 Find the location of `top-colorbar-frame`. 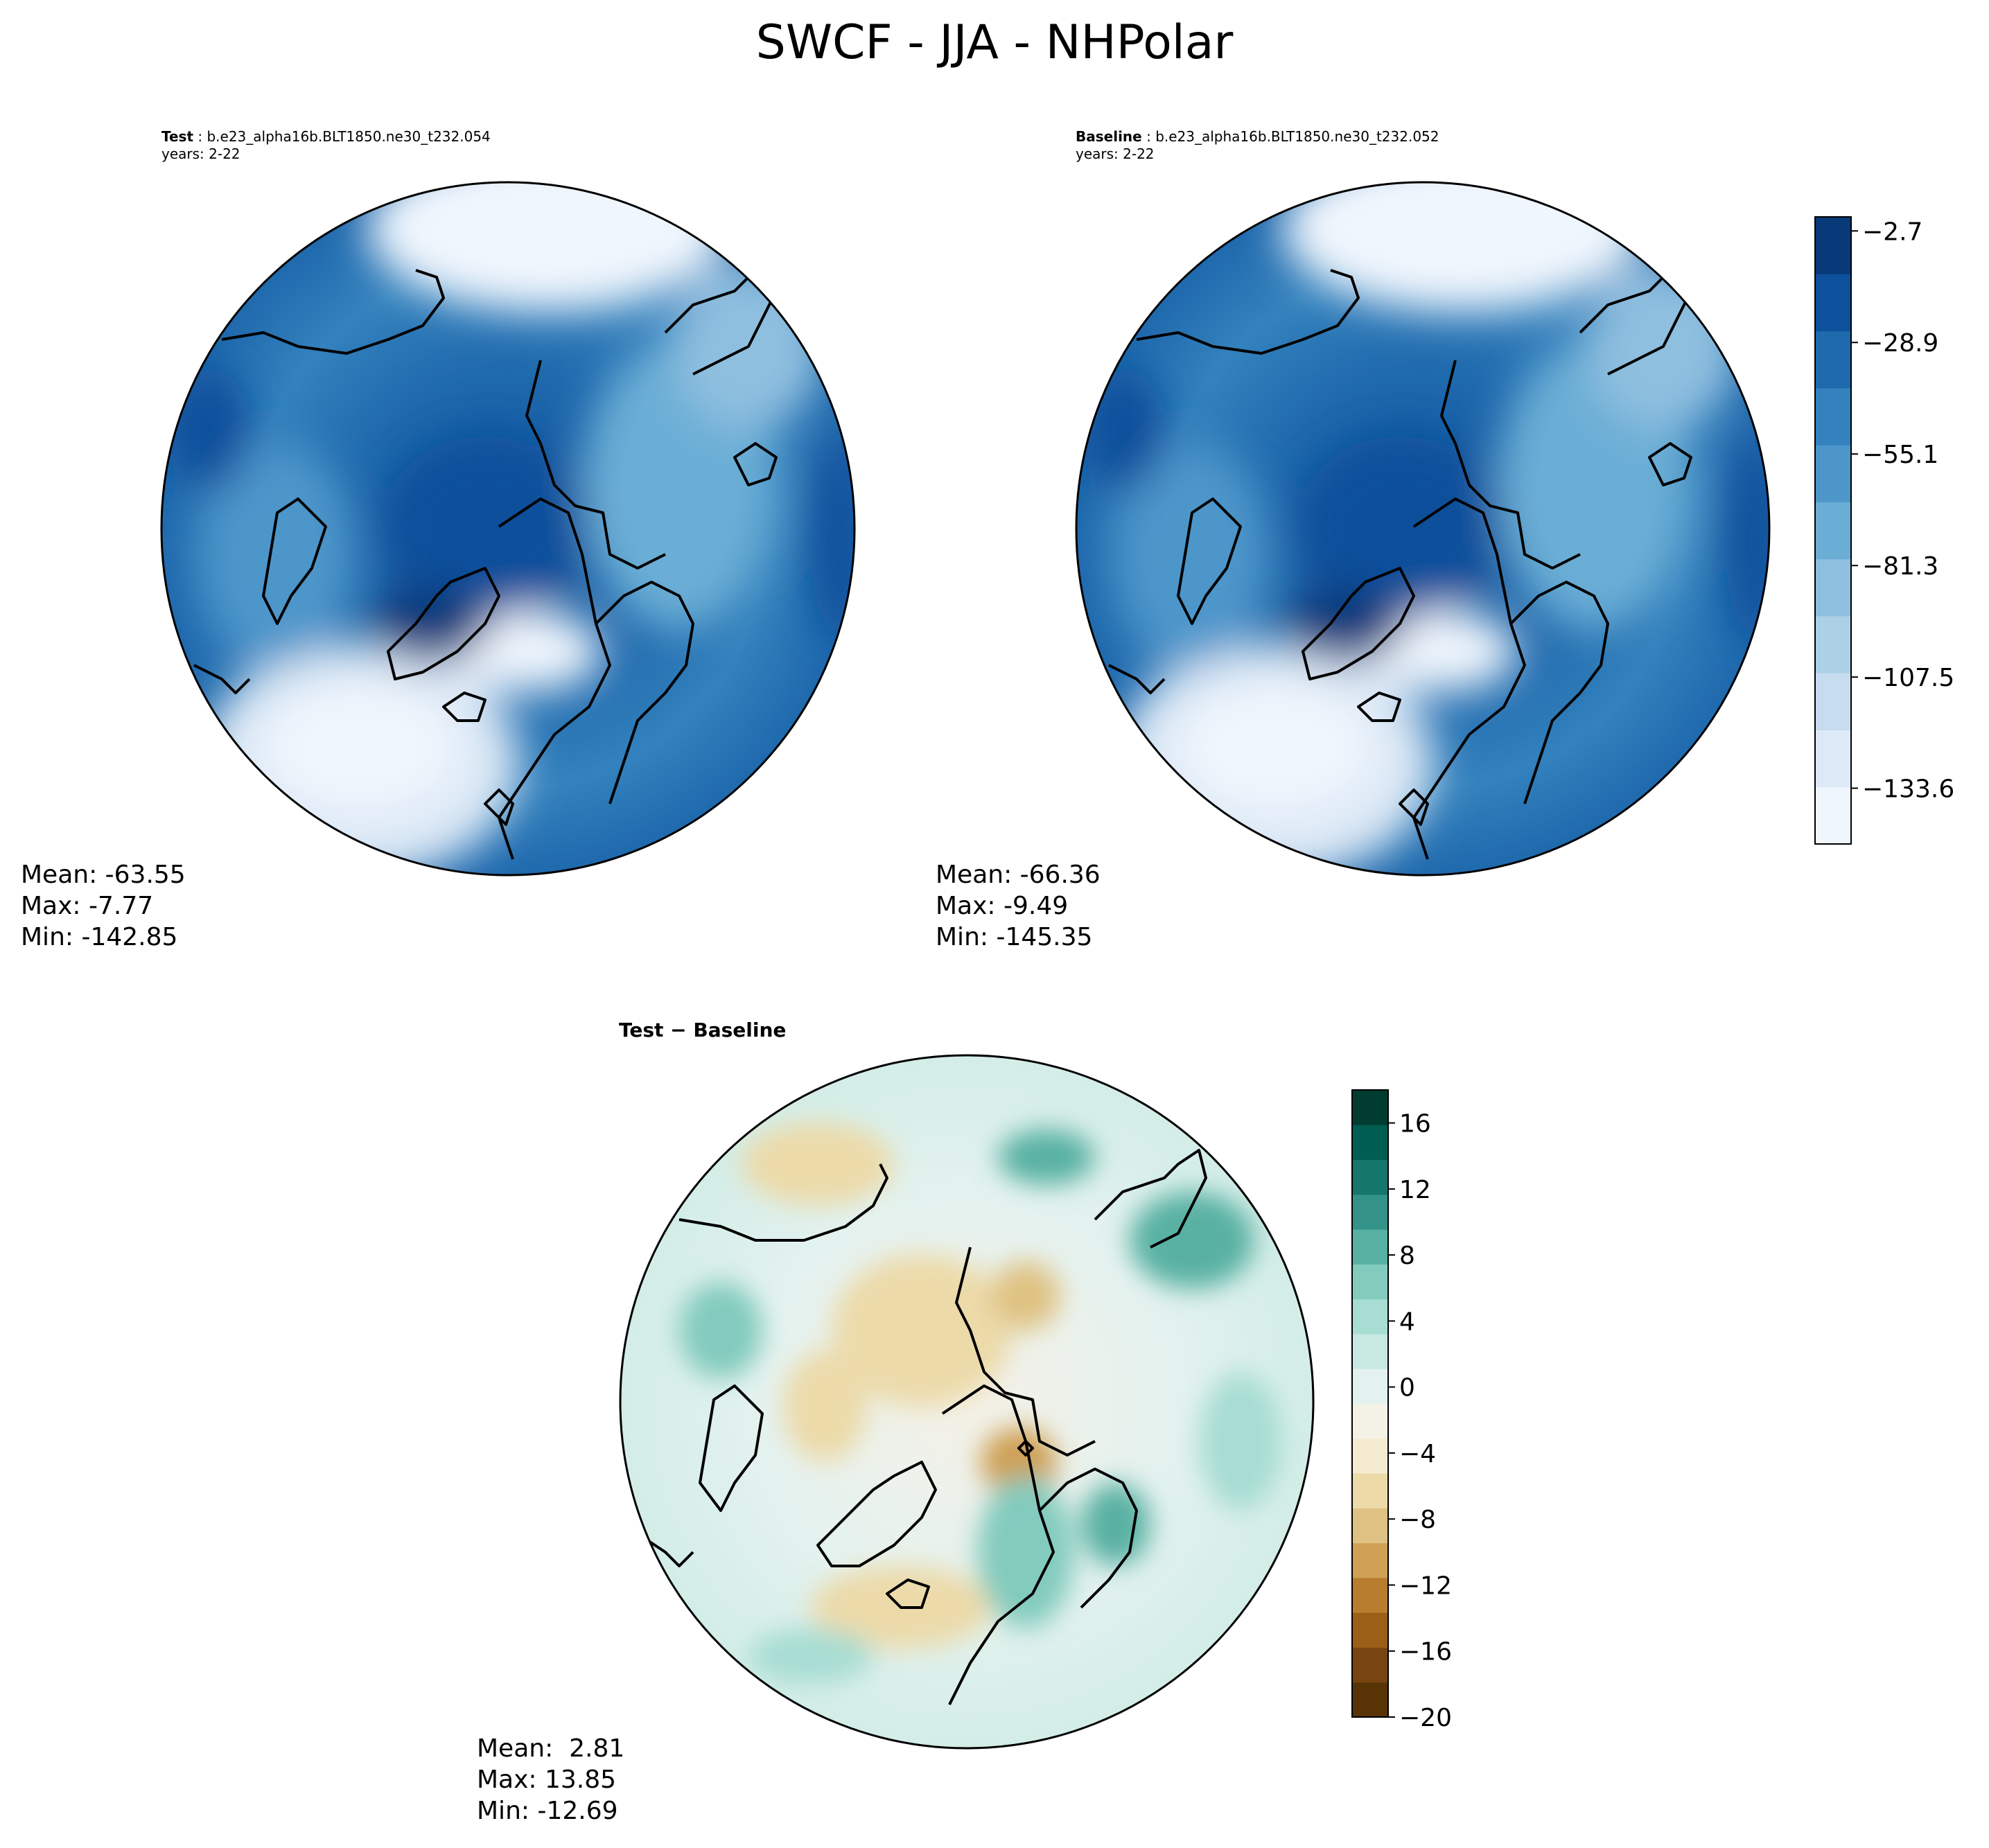

top-colorbar-frame is located at coordinates (1833, 530).